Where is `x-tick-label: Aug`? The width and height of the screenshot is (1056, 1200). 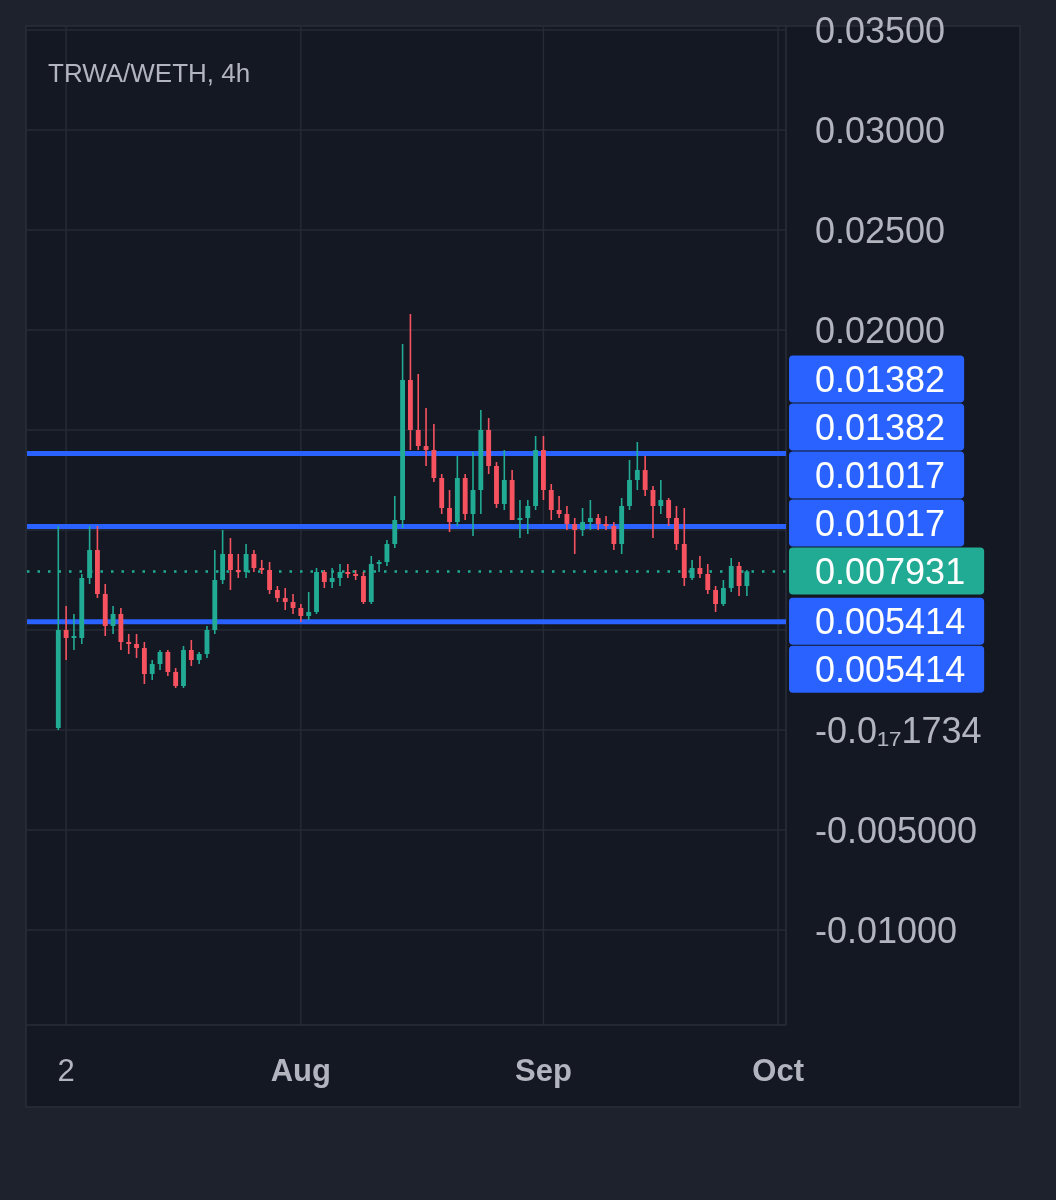
x-tick-label: Aug is located at coordinates (300, 1070).